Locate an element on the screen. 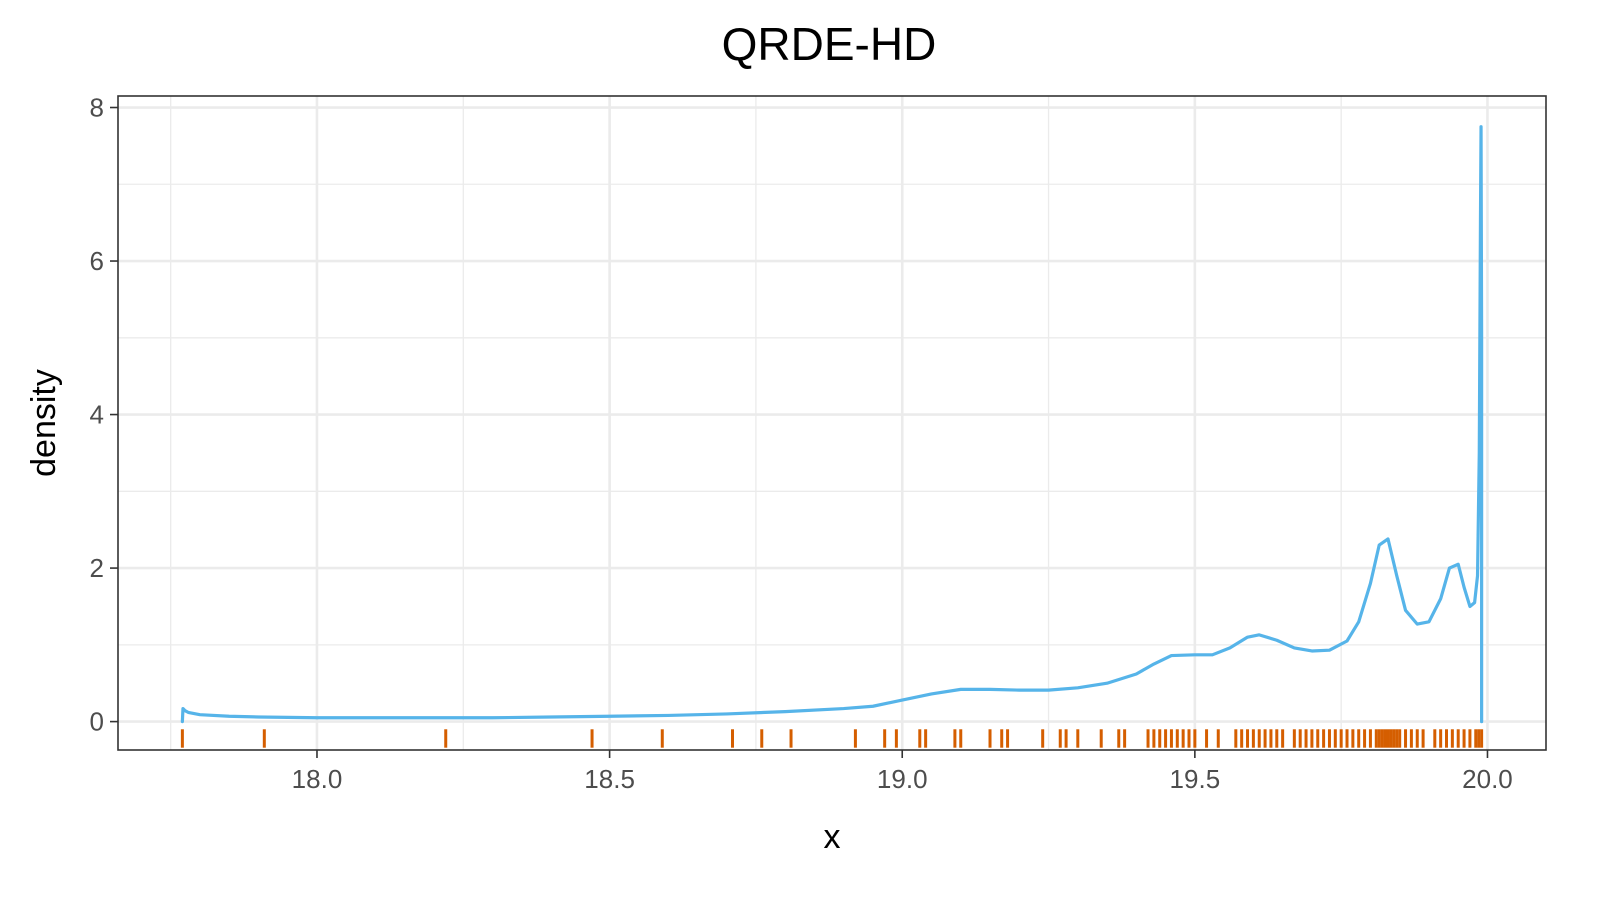 Image resolution: width=1600 pixels, height=900 pixels. x-axis: 18.0 18.5 19.0 19.5 20.0 is located at coordinates (902, 772).